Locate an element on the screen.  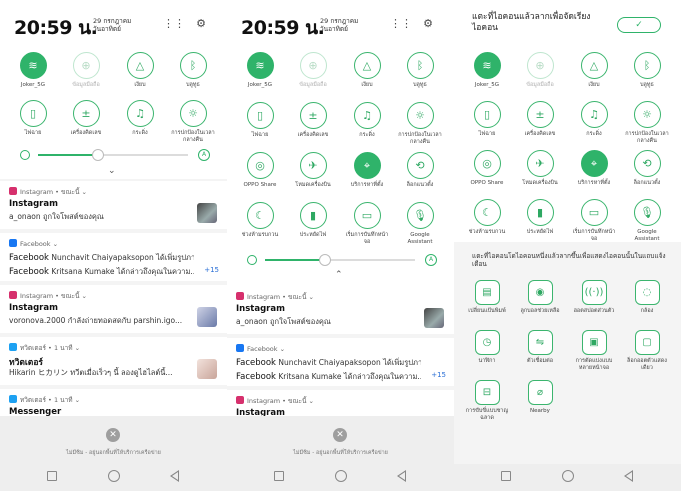
tile-clock: ◷ นาฬิกา is located at coordinates (487, 347).